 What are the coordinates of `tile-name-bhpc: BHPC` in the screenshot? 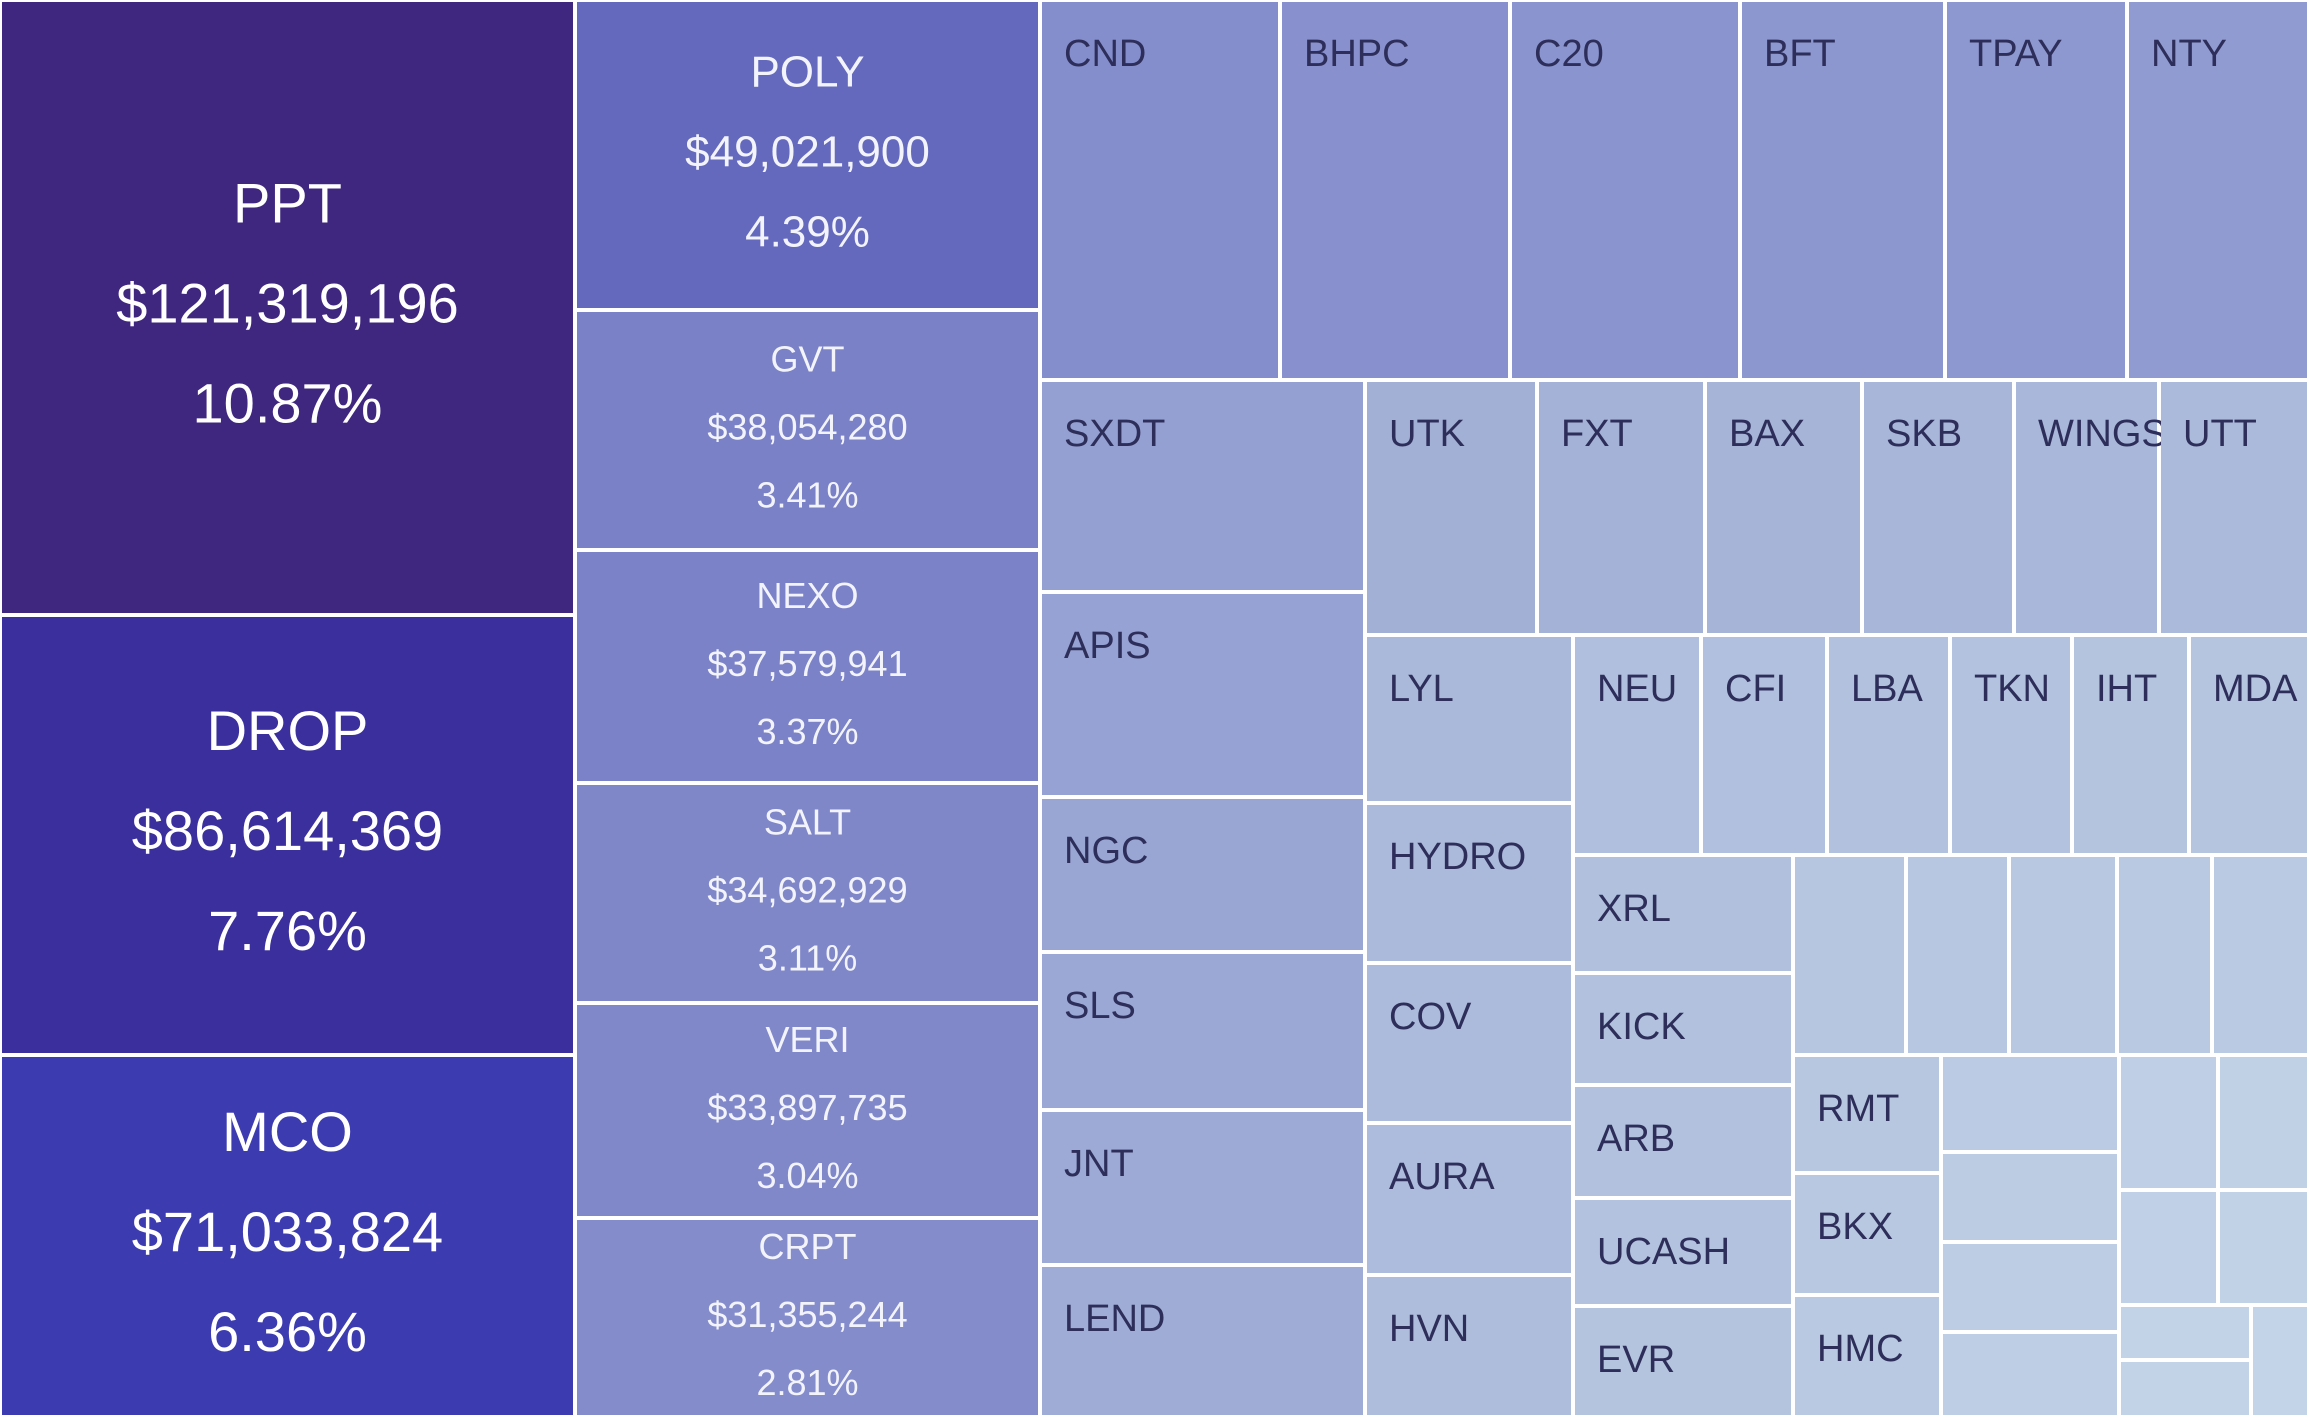 It's located at (1357, 54).